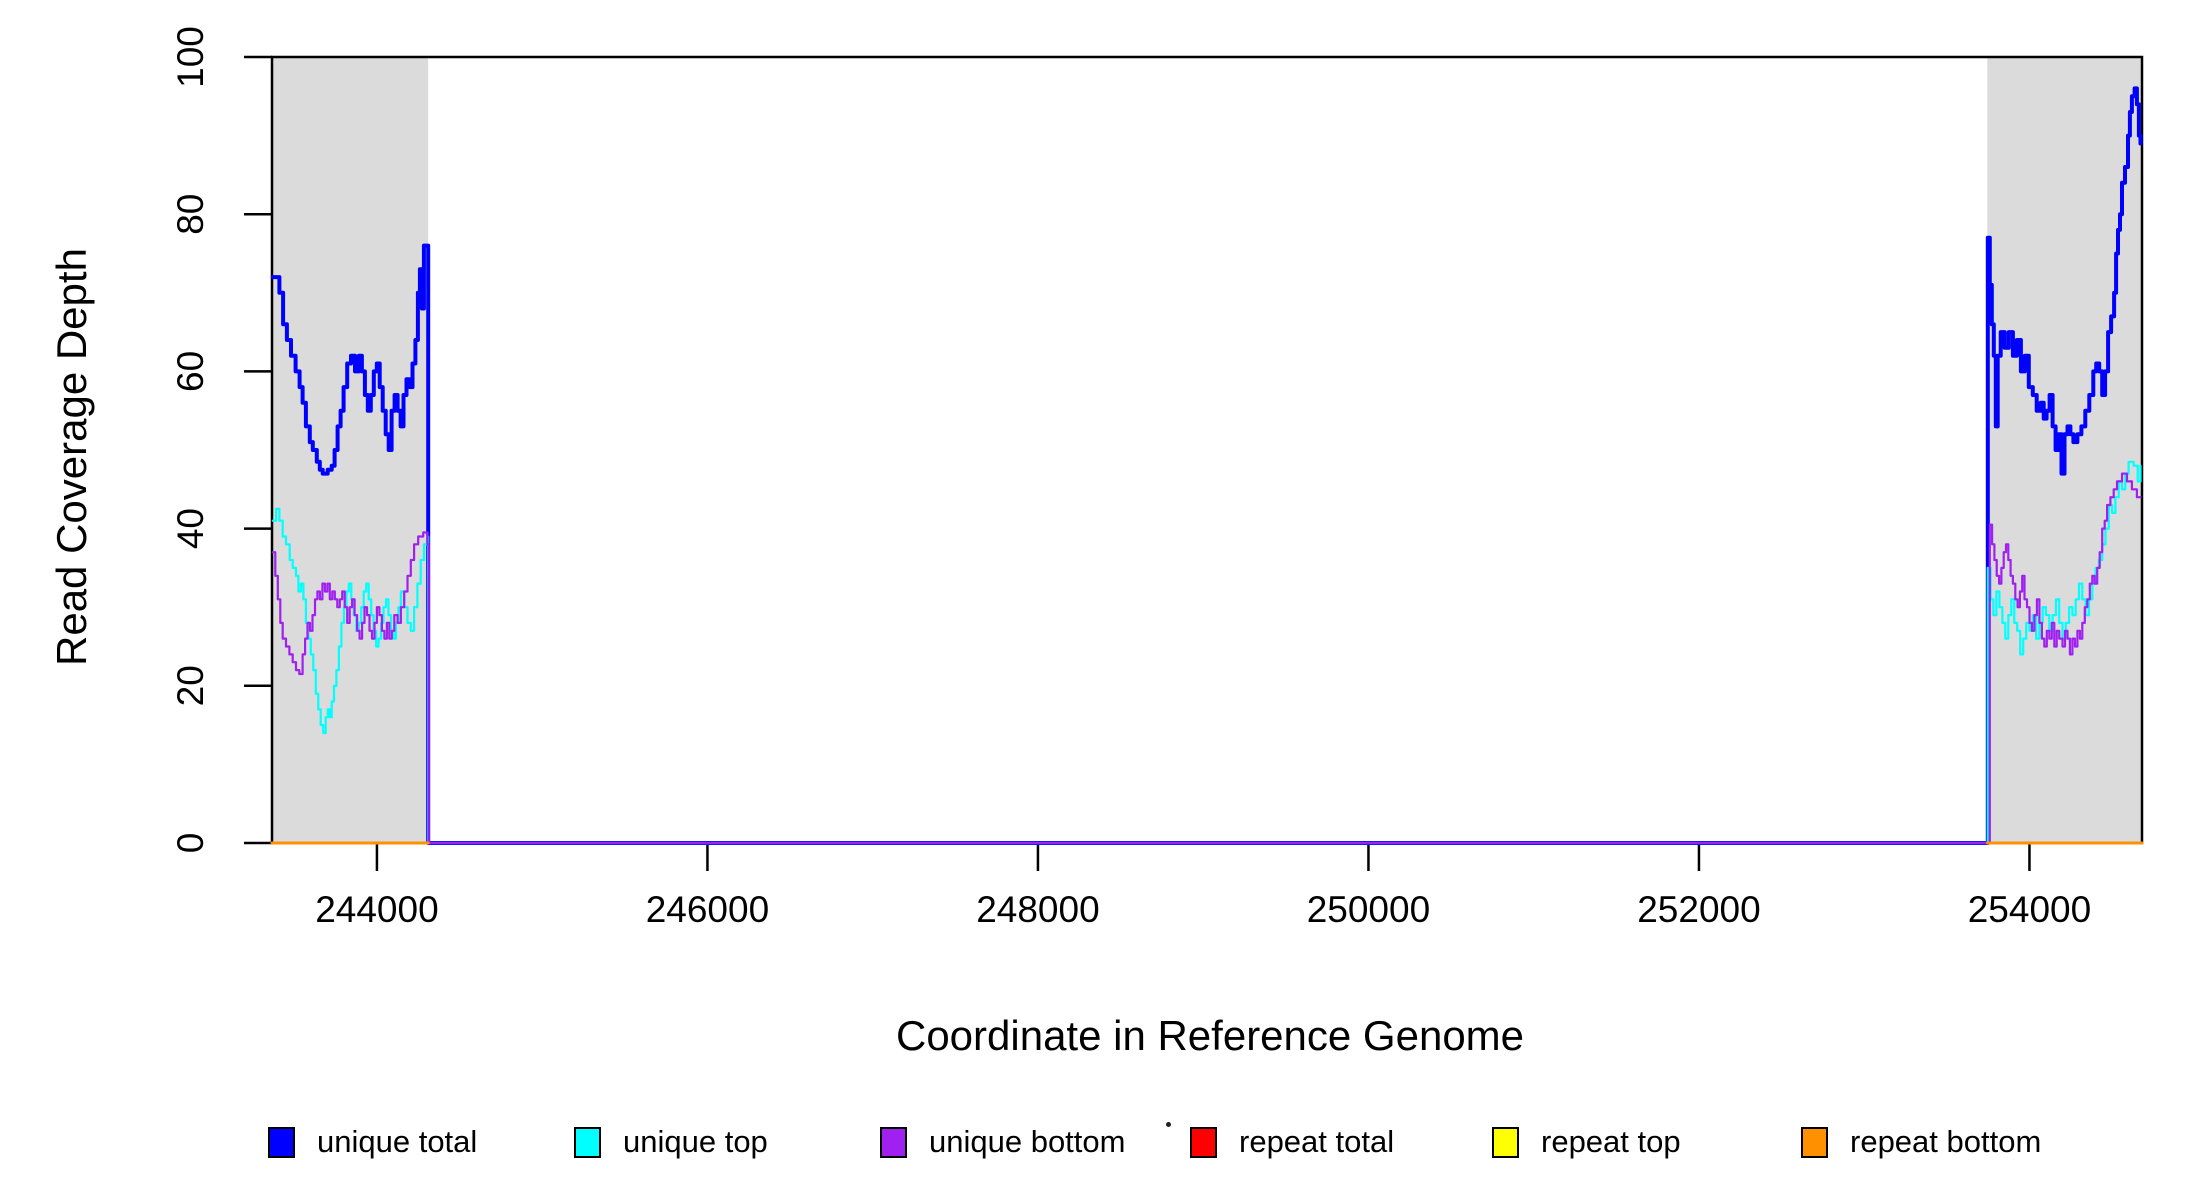 The image size is (2200, 1200). Describe the element at coordinates (190, 528) in the screenshot. I see `y-tick-label: 40` at that location.